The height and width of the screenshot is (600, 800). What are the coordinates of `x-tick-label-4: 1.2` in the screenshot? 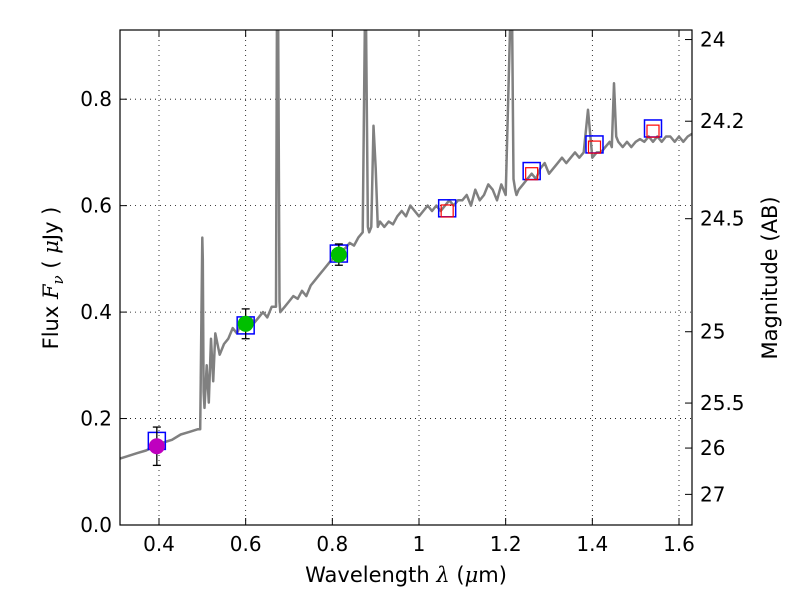 It's located at (506, 544).